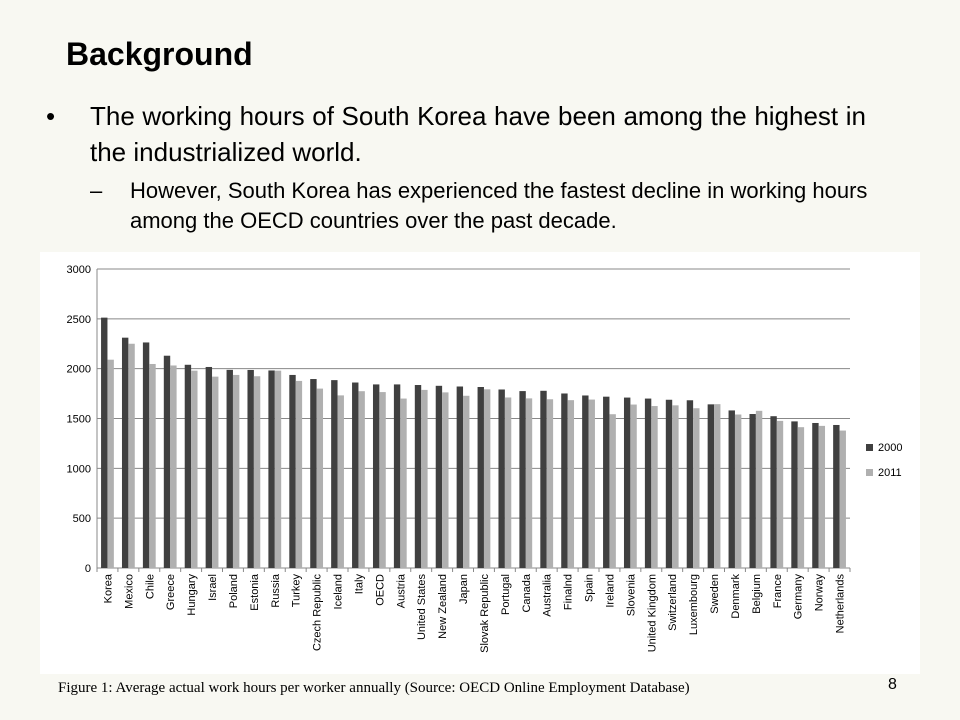  I want to click on x-tick-label: Hungary, so click(192, 595).